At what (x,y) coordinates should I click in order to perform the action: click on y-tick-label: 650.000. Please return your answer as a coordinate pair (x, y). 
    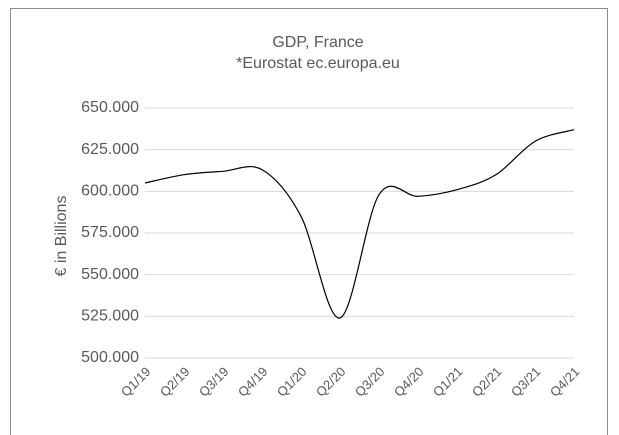
    Looking at the image, I should click on (110, 107).